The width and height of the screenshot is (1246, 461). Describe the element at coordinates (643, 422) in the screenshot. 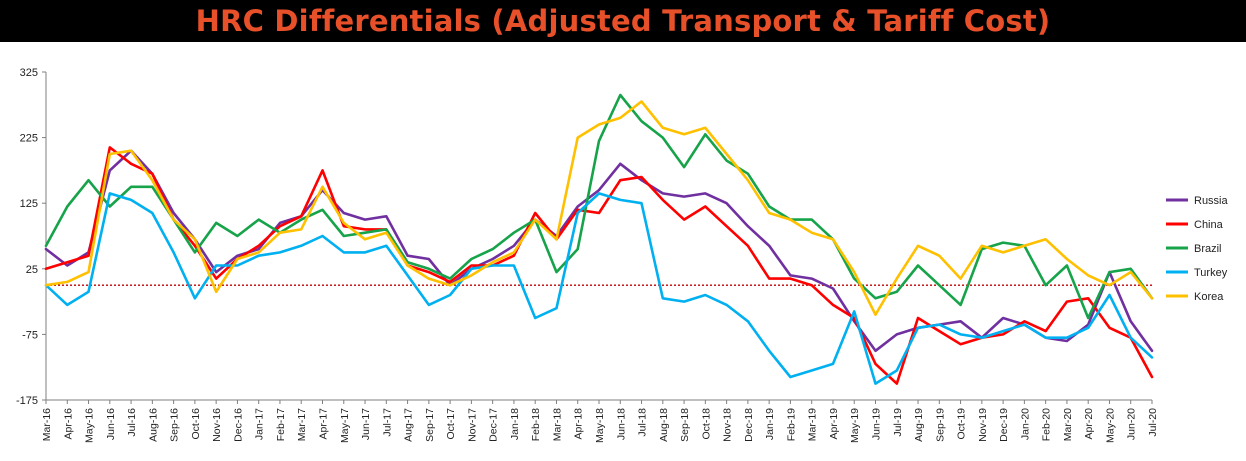

I see `x-tick-label: Jul-18` at that location.